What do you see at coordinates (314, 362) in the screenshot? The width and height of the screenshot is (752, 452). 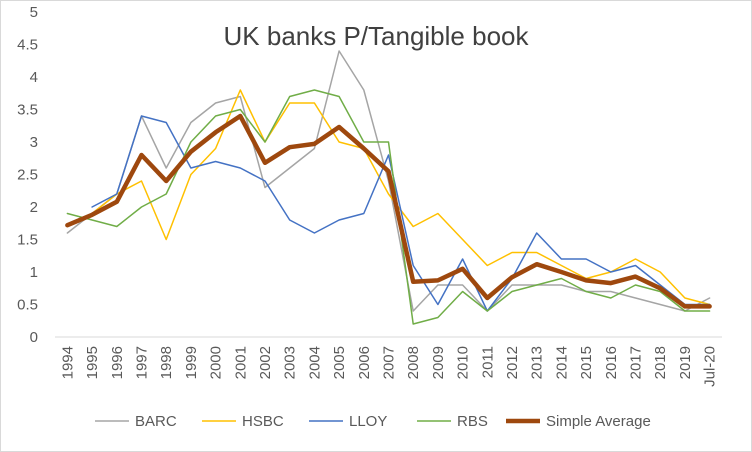 I see `x-tick-label: 2004` at bounding box center [314, 362].